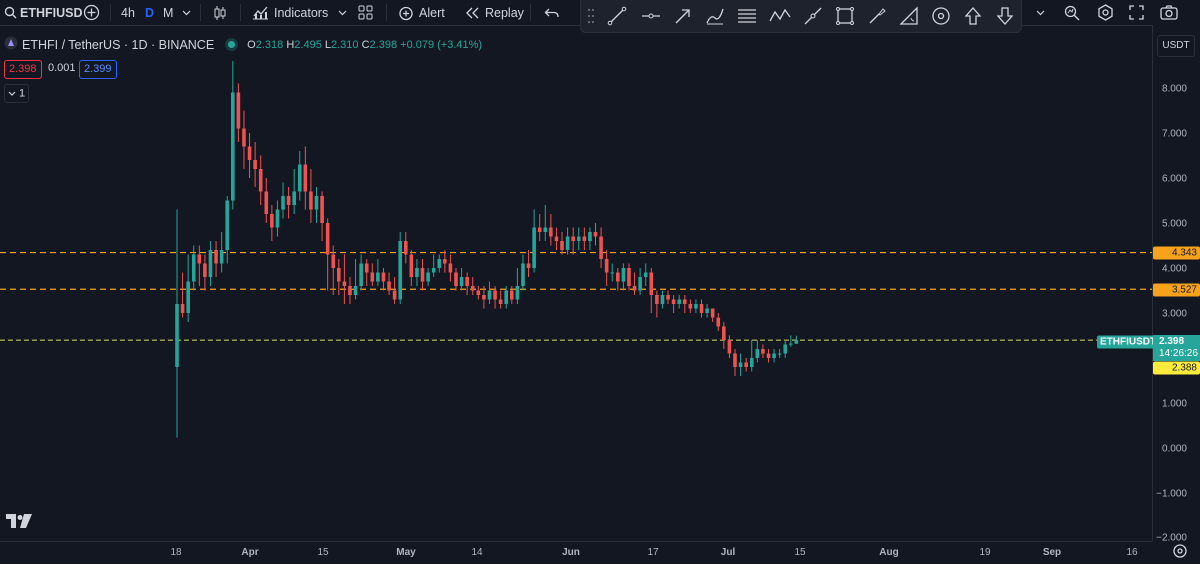 The image size is (1200, 564). Describe the element at coordinates (845, 16) in the screenshot. I see `rectangle-icon` at that location.